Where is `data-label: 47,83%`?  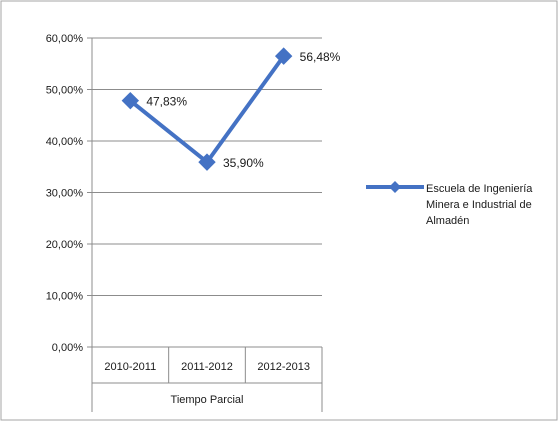
data-label: 47,83% is located at coordinates (166, 102).